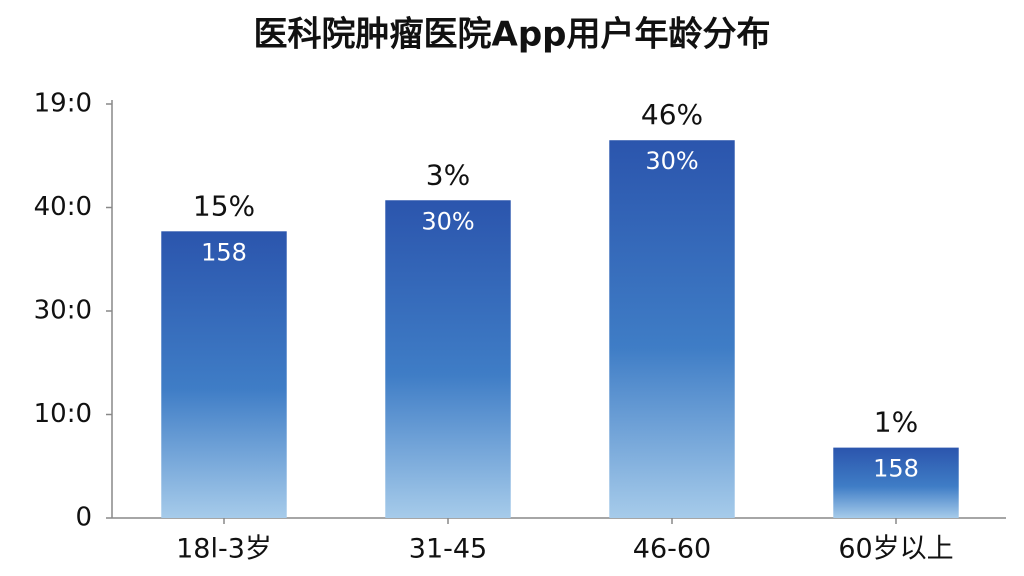  What do you see at coordinates (224, 549) in the screenshot?
I see `x-tick-label: 18l-3岁` at bounding box center [224, 549].